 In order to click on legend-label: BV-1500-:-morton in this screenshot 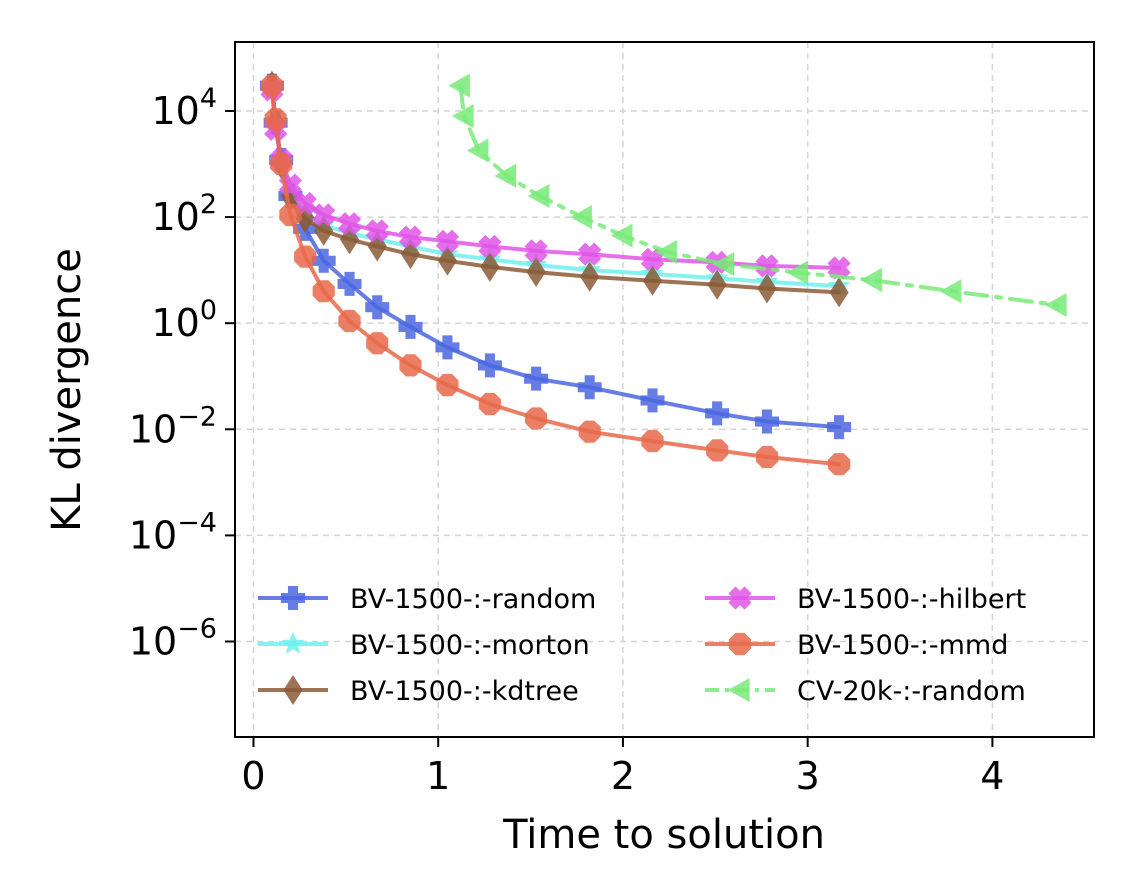, I will do `click(470, 645)`.